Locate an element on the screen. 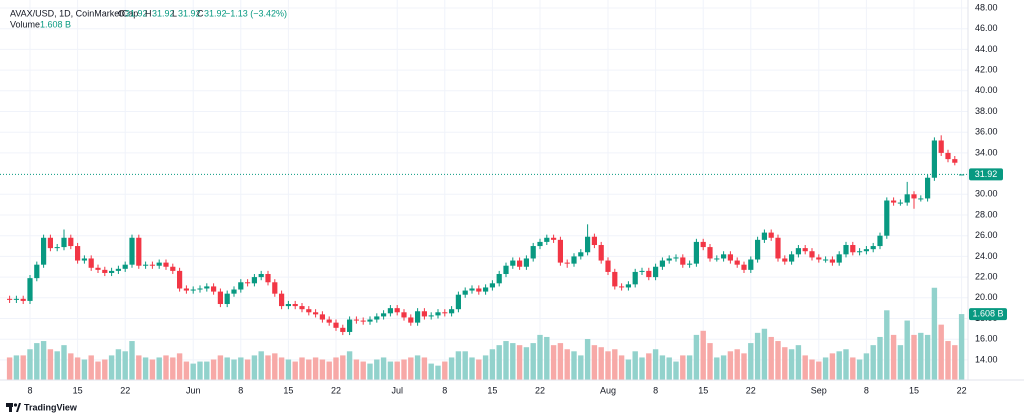  x-tick-label: 15 is located at coordinates (703, 390).